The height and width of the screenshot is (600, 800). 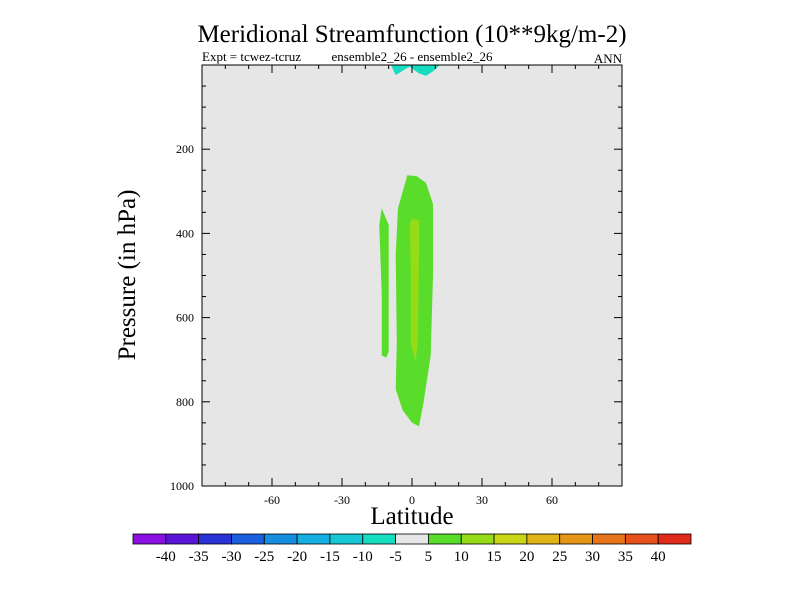 What do you see at coordinates (297, 557) in the screenshot?
I see `colorbar-label: -20` at bounding box center [297, 557].